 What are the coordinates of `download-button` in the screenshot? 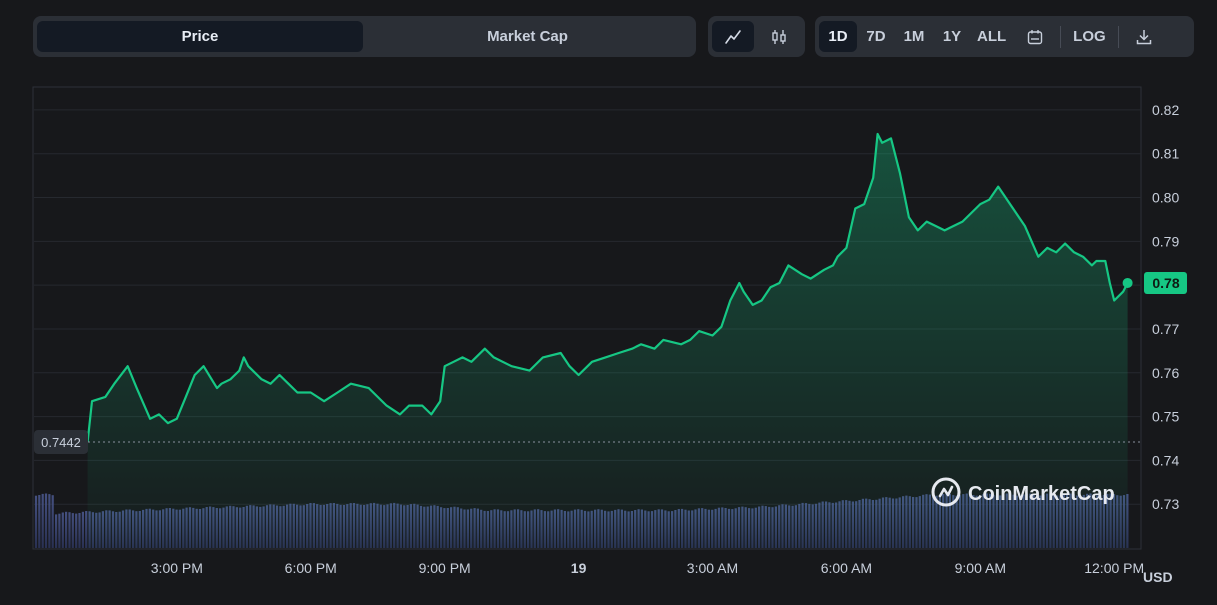 It's located at (1144, 36).